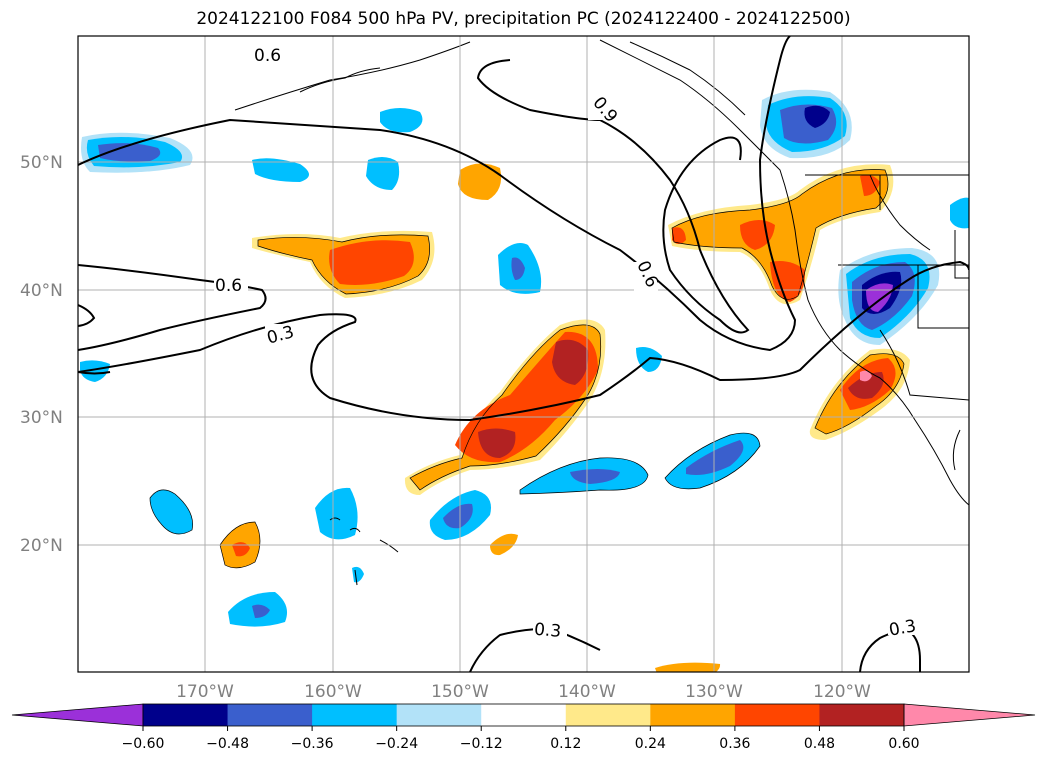  I want to click on lat-label-20n: 20°N, so click(41, 546).